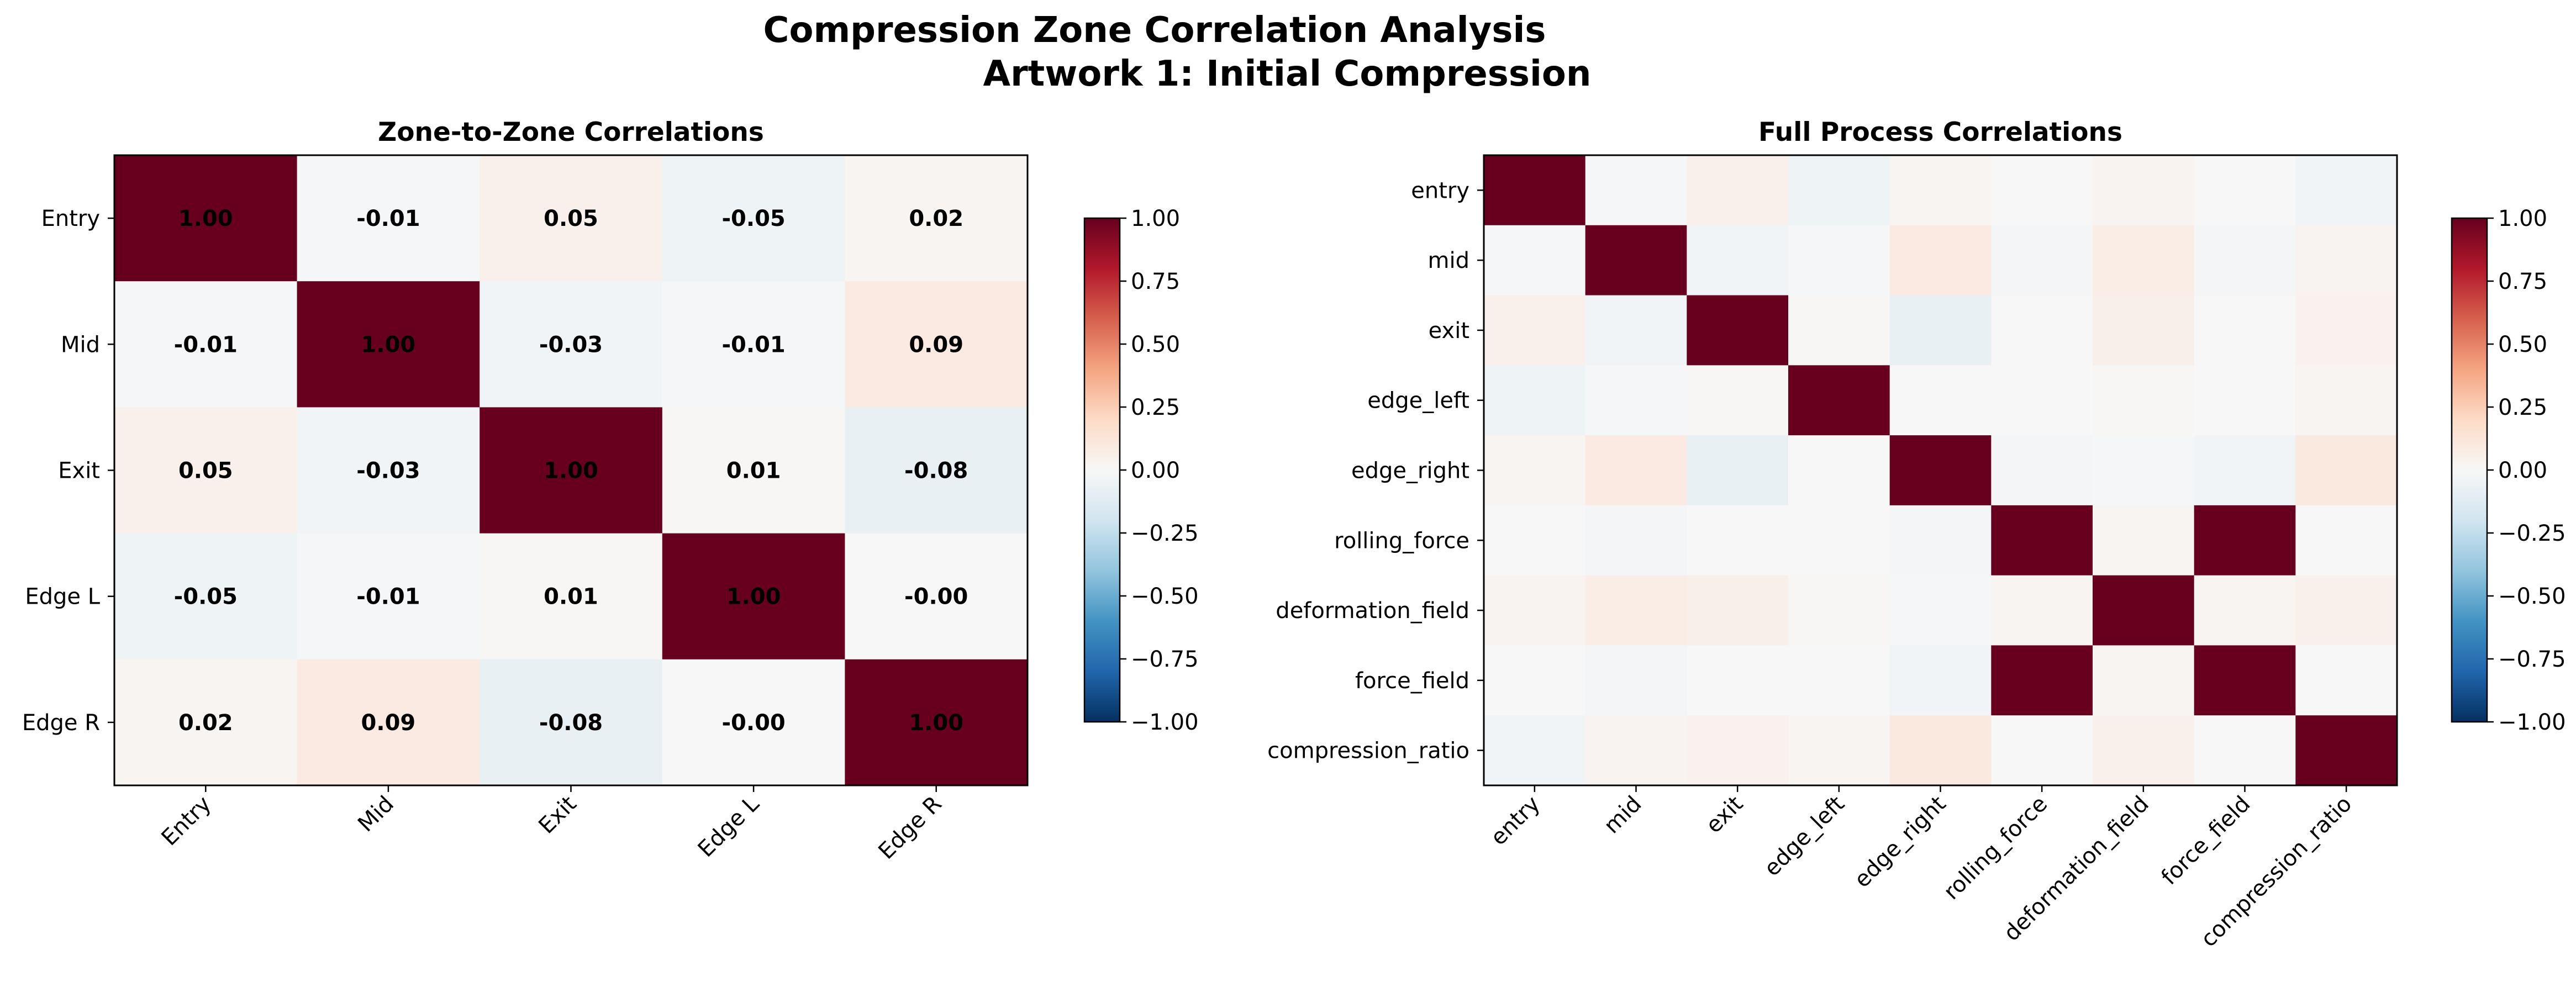 This screenshot has height=982, width=2576. What do you see at coordinates (1165, 659) in the screenshot?
I see `colorbar-tick-label: −0.75` at bounding box center [1165, 659].